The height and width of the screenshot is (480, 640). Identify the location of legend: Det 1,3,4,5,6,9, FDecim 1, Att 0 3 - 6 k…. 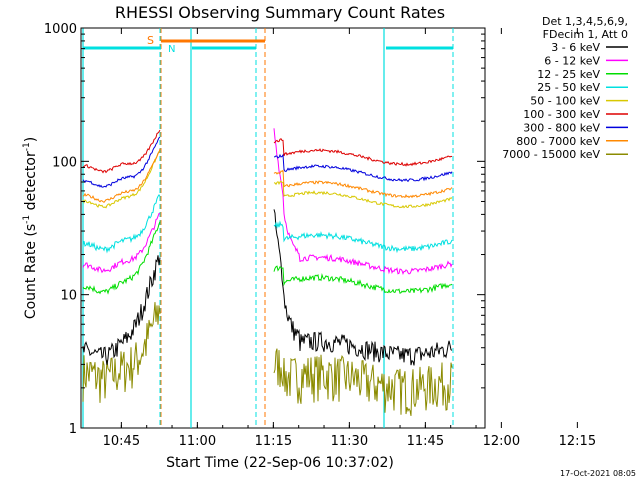
(565, 88).